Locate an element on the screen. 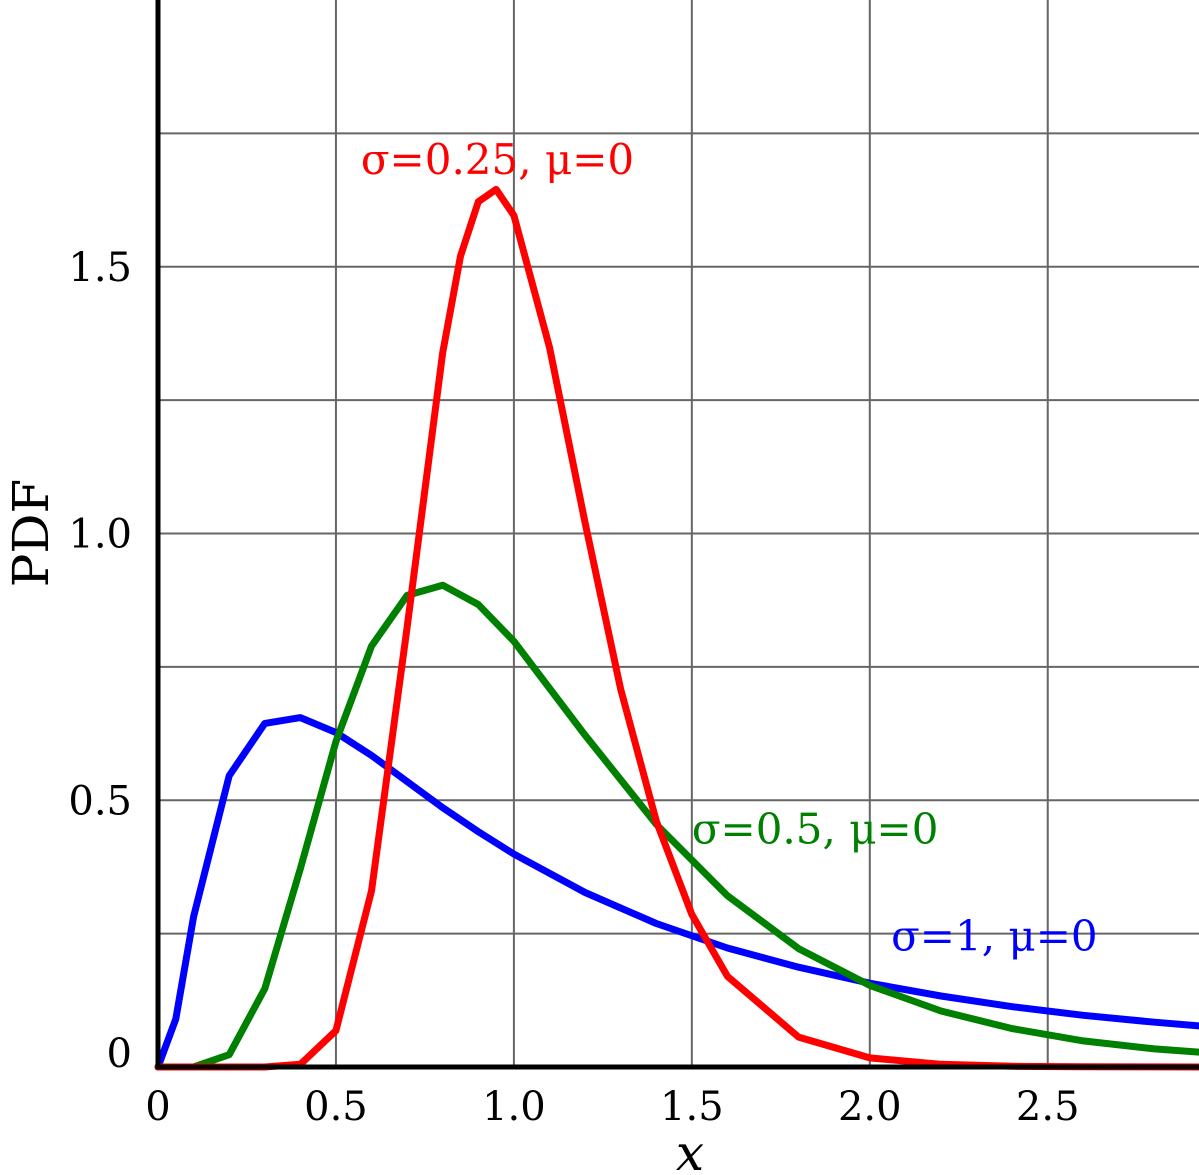 This screenshot has height=1175, width=1199. series-annotation: σ=0.5, μ=0 is located at coordinates (815, 829).